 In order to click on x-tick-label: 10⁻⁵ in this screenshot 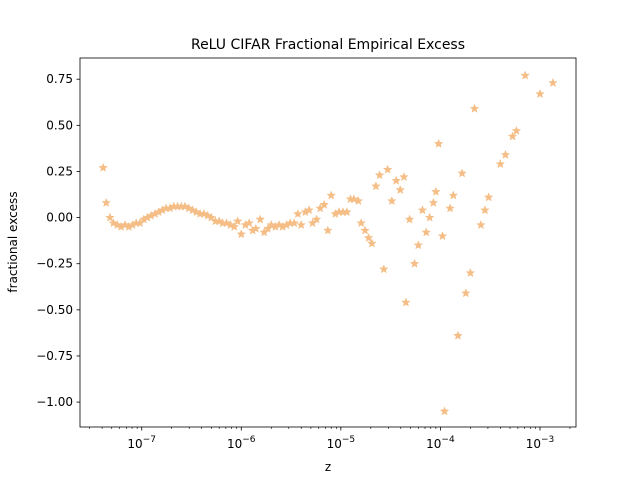, I will do `click(341, 443)`.